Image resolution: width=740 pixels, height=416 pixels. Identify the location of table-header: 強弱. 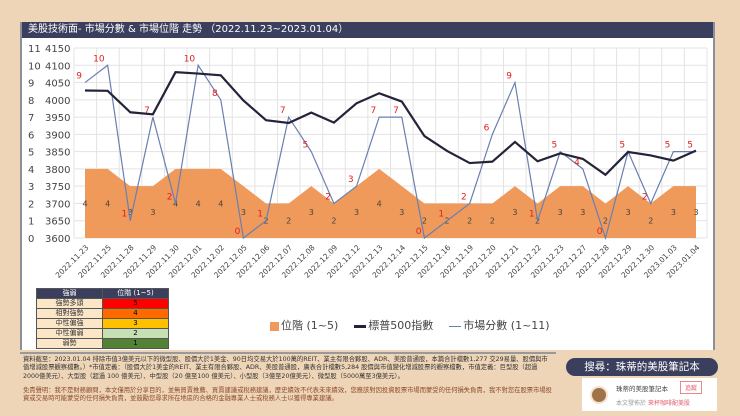
(69, 293).